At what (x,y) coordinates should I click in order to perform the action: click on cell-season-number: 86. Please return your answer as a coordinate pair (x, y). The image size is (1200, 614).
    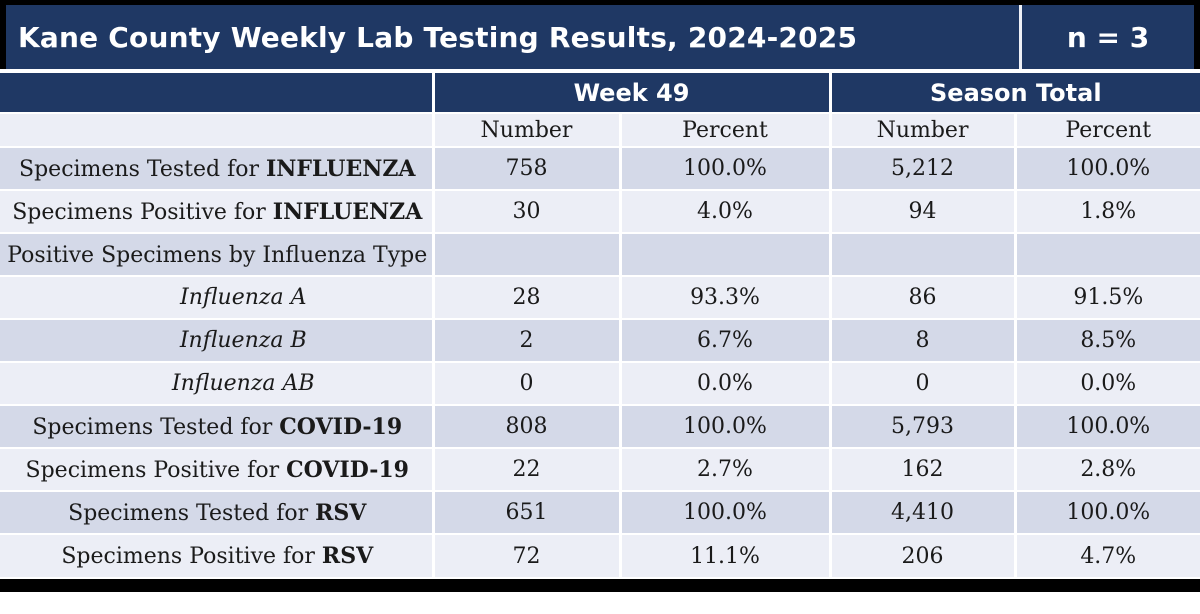
    Looking at the image, I should click on (923, 298).